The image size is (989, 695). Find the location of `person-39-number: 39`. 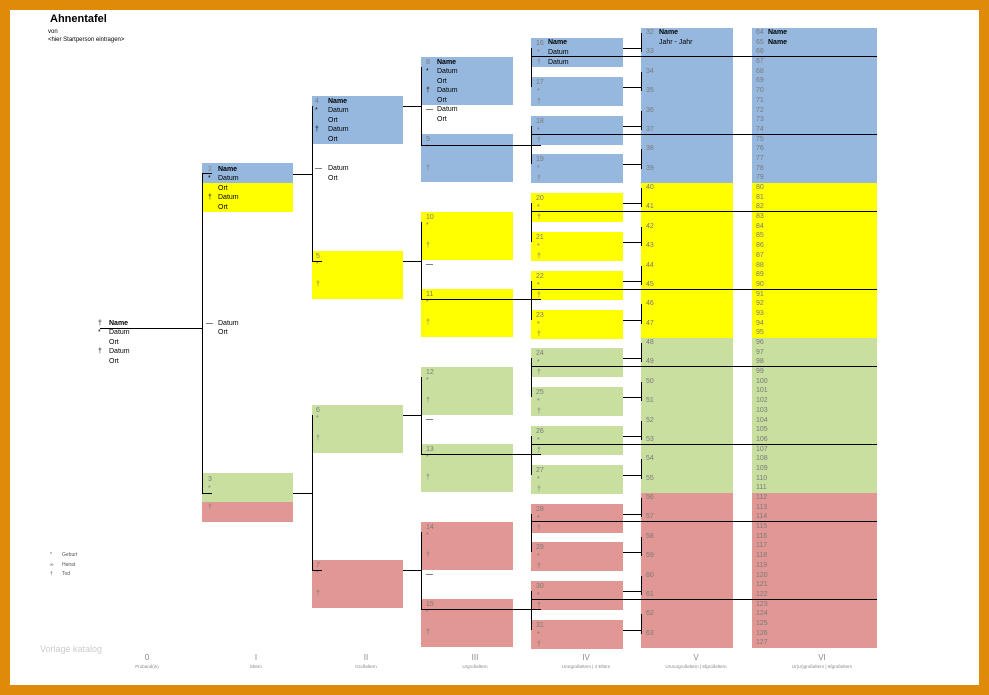

person-39-number: 39 is located at coordinates (650, 168).